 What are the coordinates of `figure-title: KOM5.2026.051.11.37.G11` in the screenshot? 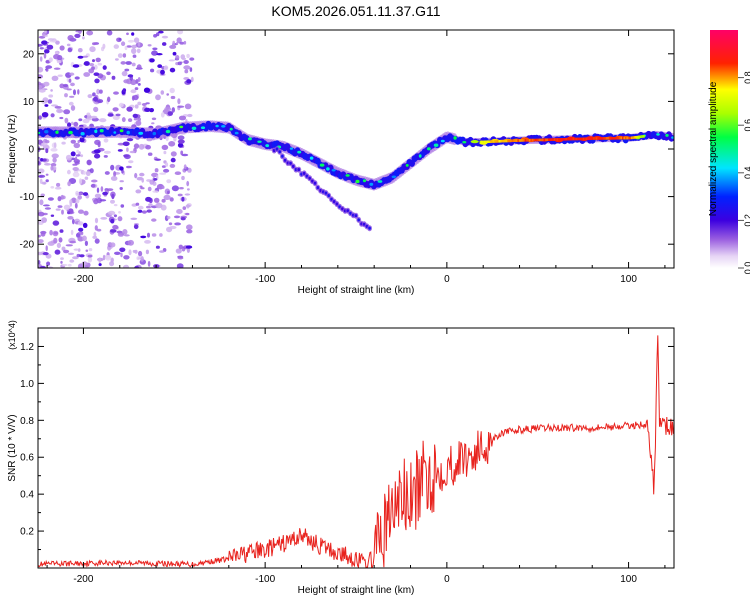 It's located at (355, 11).